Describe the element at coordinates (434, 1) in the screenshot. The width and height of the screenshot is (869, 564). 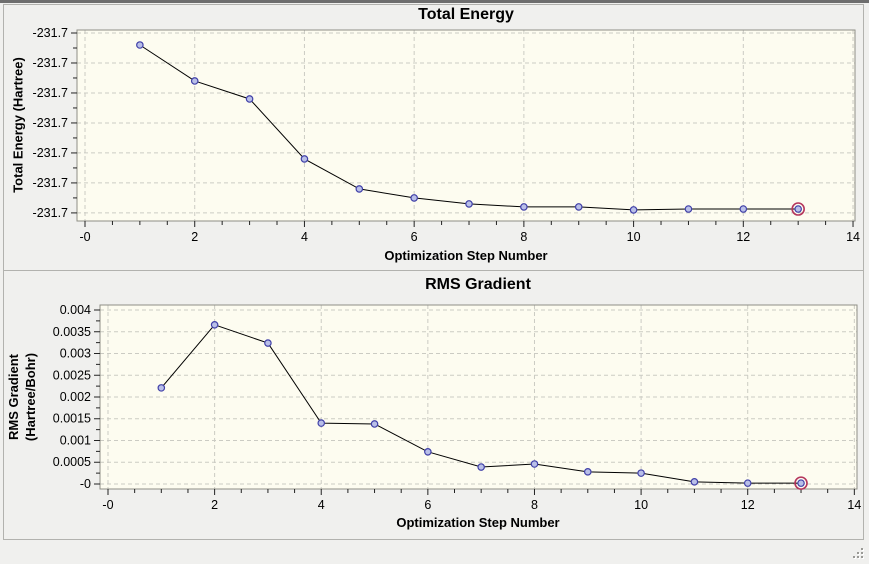
I see `window-top-edge` at that location.